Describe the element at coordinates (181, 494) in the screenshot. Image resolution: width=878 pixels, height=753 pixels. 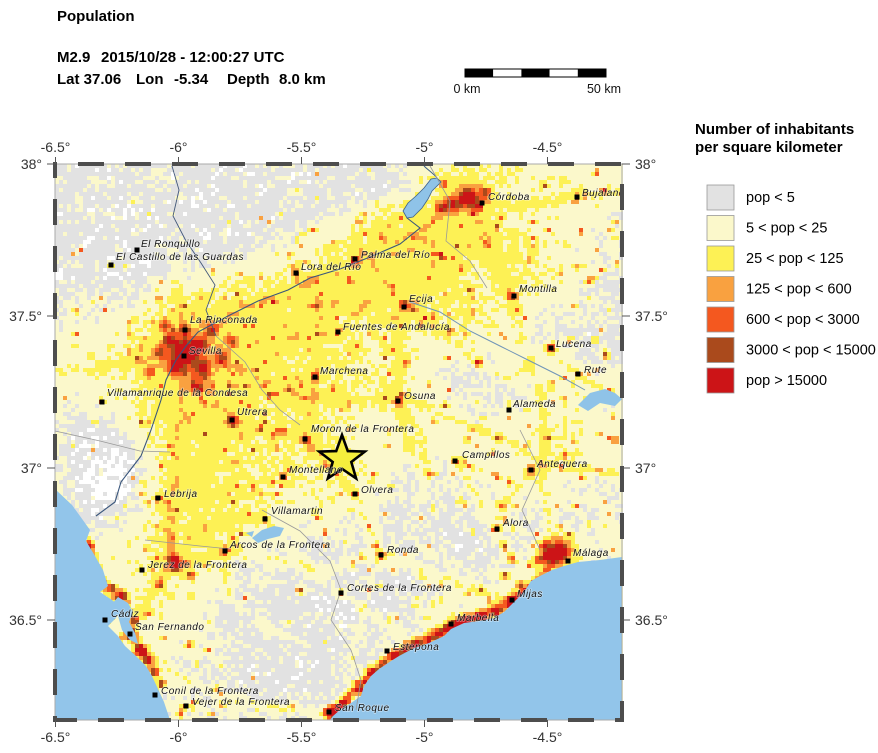
I see `svg-text: Lebrija` at that location.